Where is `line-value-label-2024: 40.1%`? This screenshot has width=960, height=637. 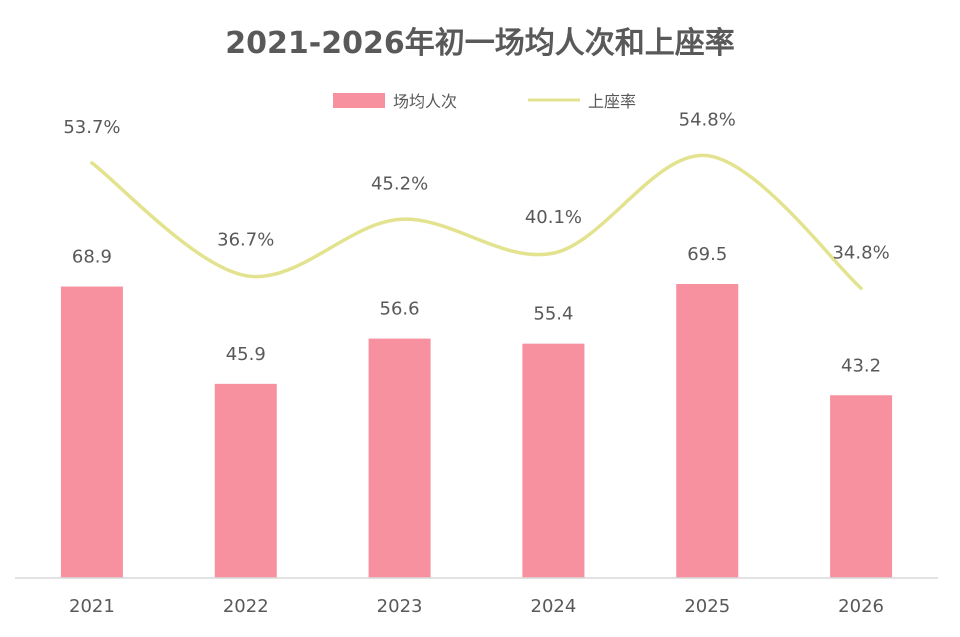
line-value-label-2024: 40.1% is located at coordinates (553, 217).